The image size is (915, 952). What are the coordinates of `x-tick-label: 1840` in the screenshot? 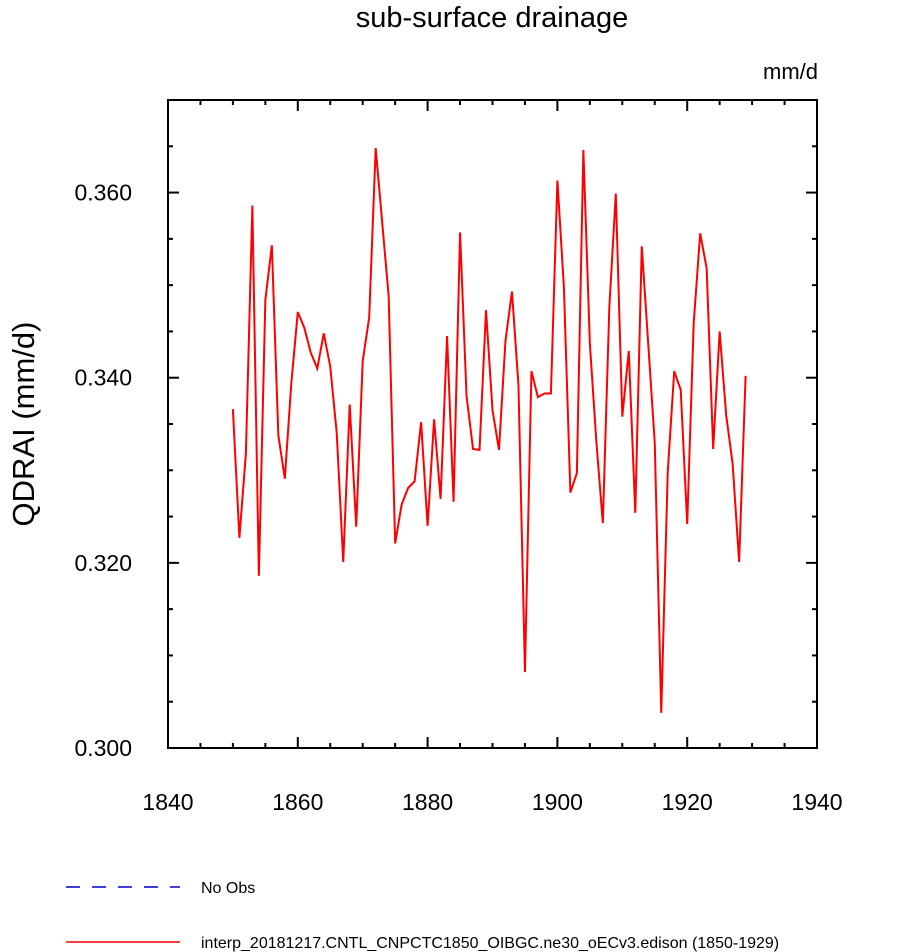 It's located at (167, 802).